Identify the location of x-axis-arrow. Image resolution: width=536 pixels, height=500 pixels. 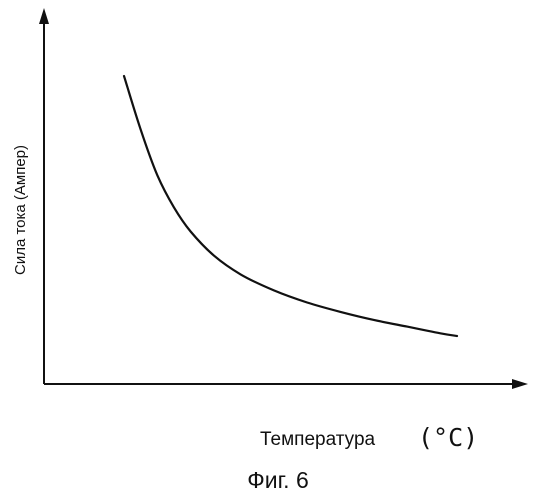
(520, 384).